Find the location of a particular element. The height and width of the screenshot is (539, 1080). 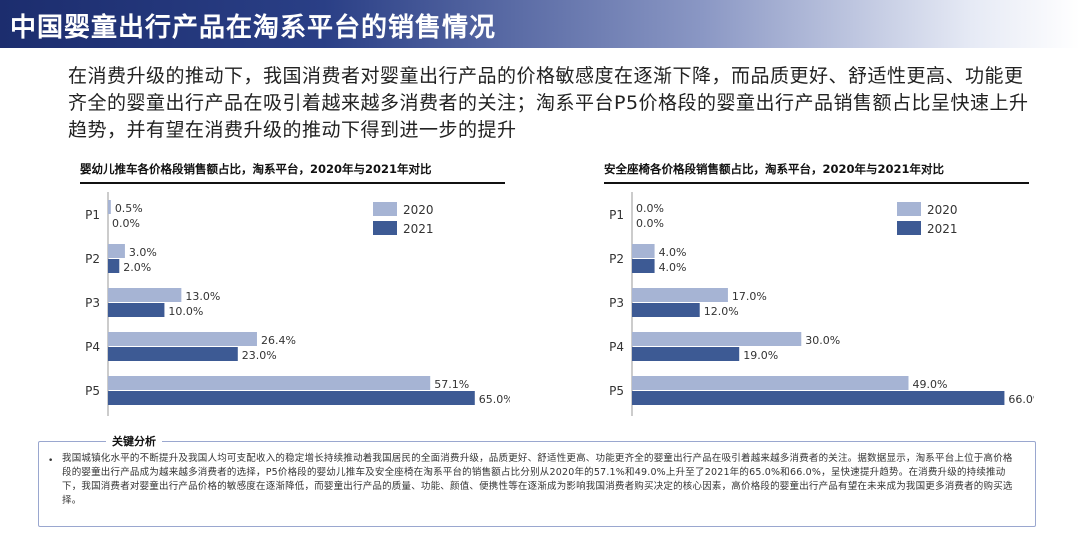

analysis-heading: 关键分析 is located at coordinates (134, 441).